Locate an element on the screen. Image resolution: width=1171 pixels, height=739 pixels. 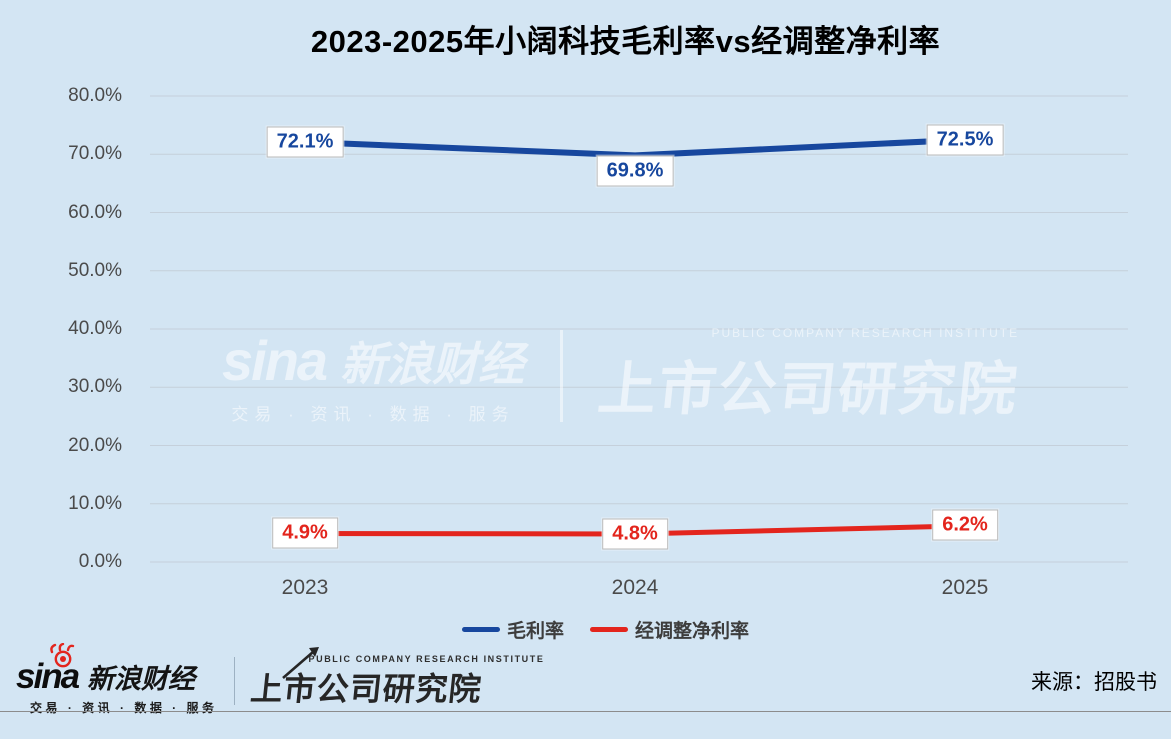
data-point-label: 69.8% is located at coordinates (635, 171).